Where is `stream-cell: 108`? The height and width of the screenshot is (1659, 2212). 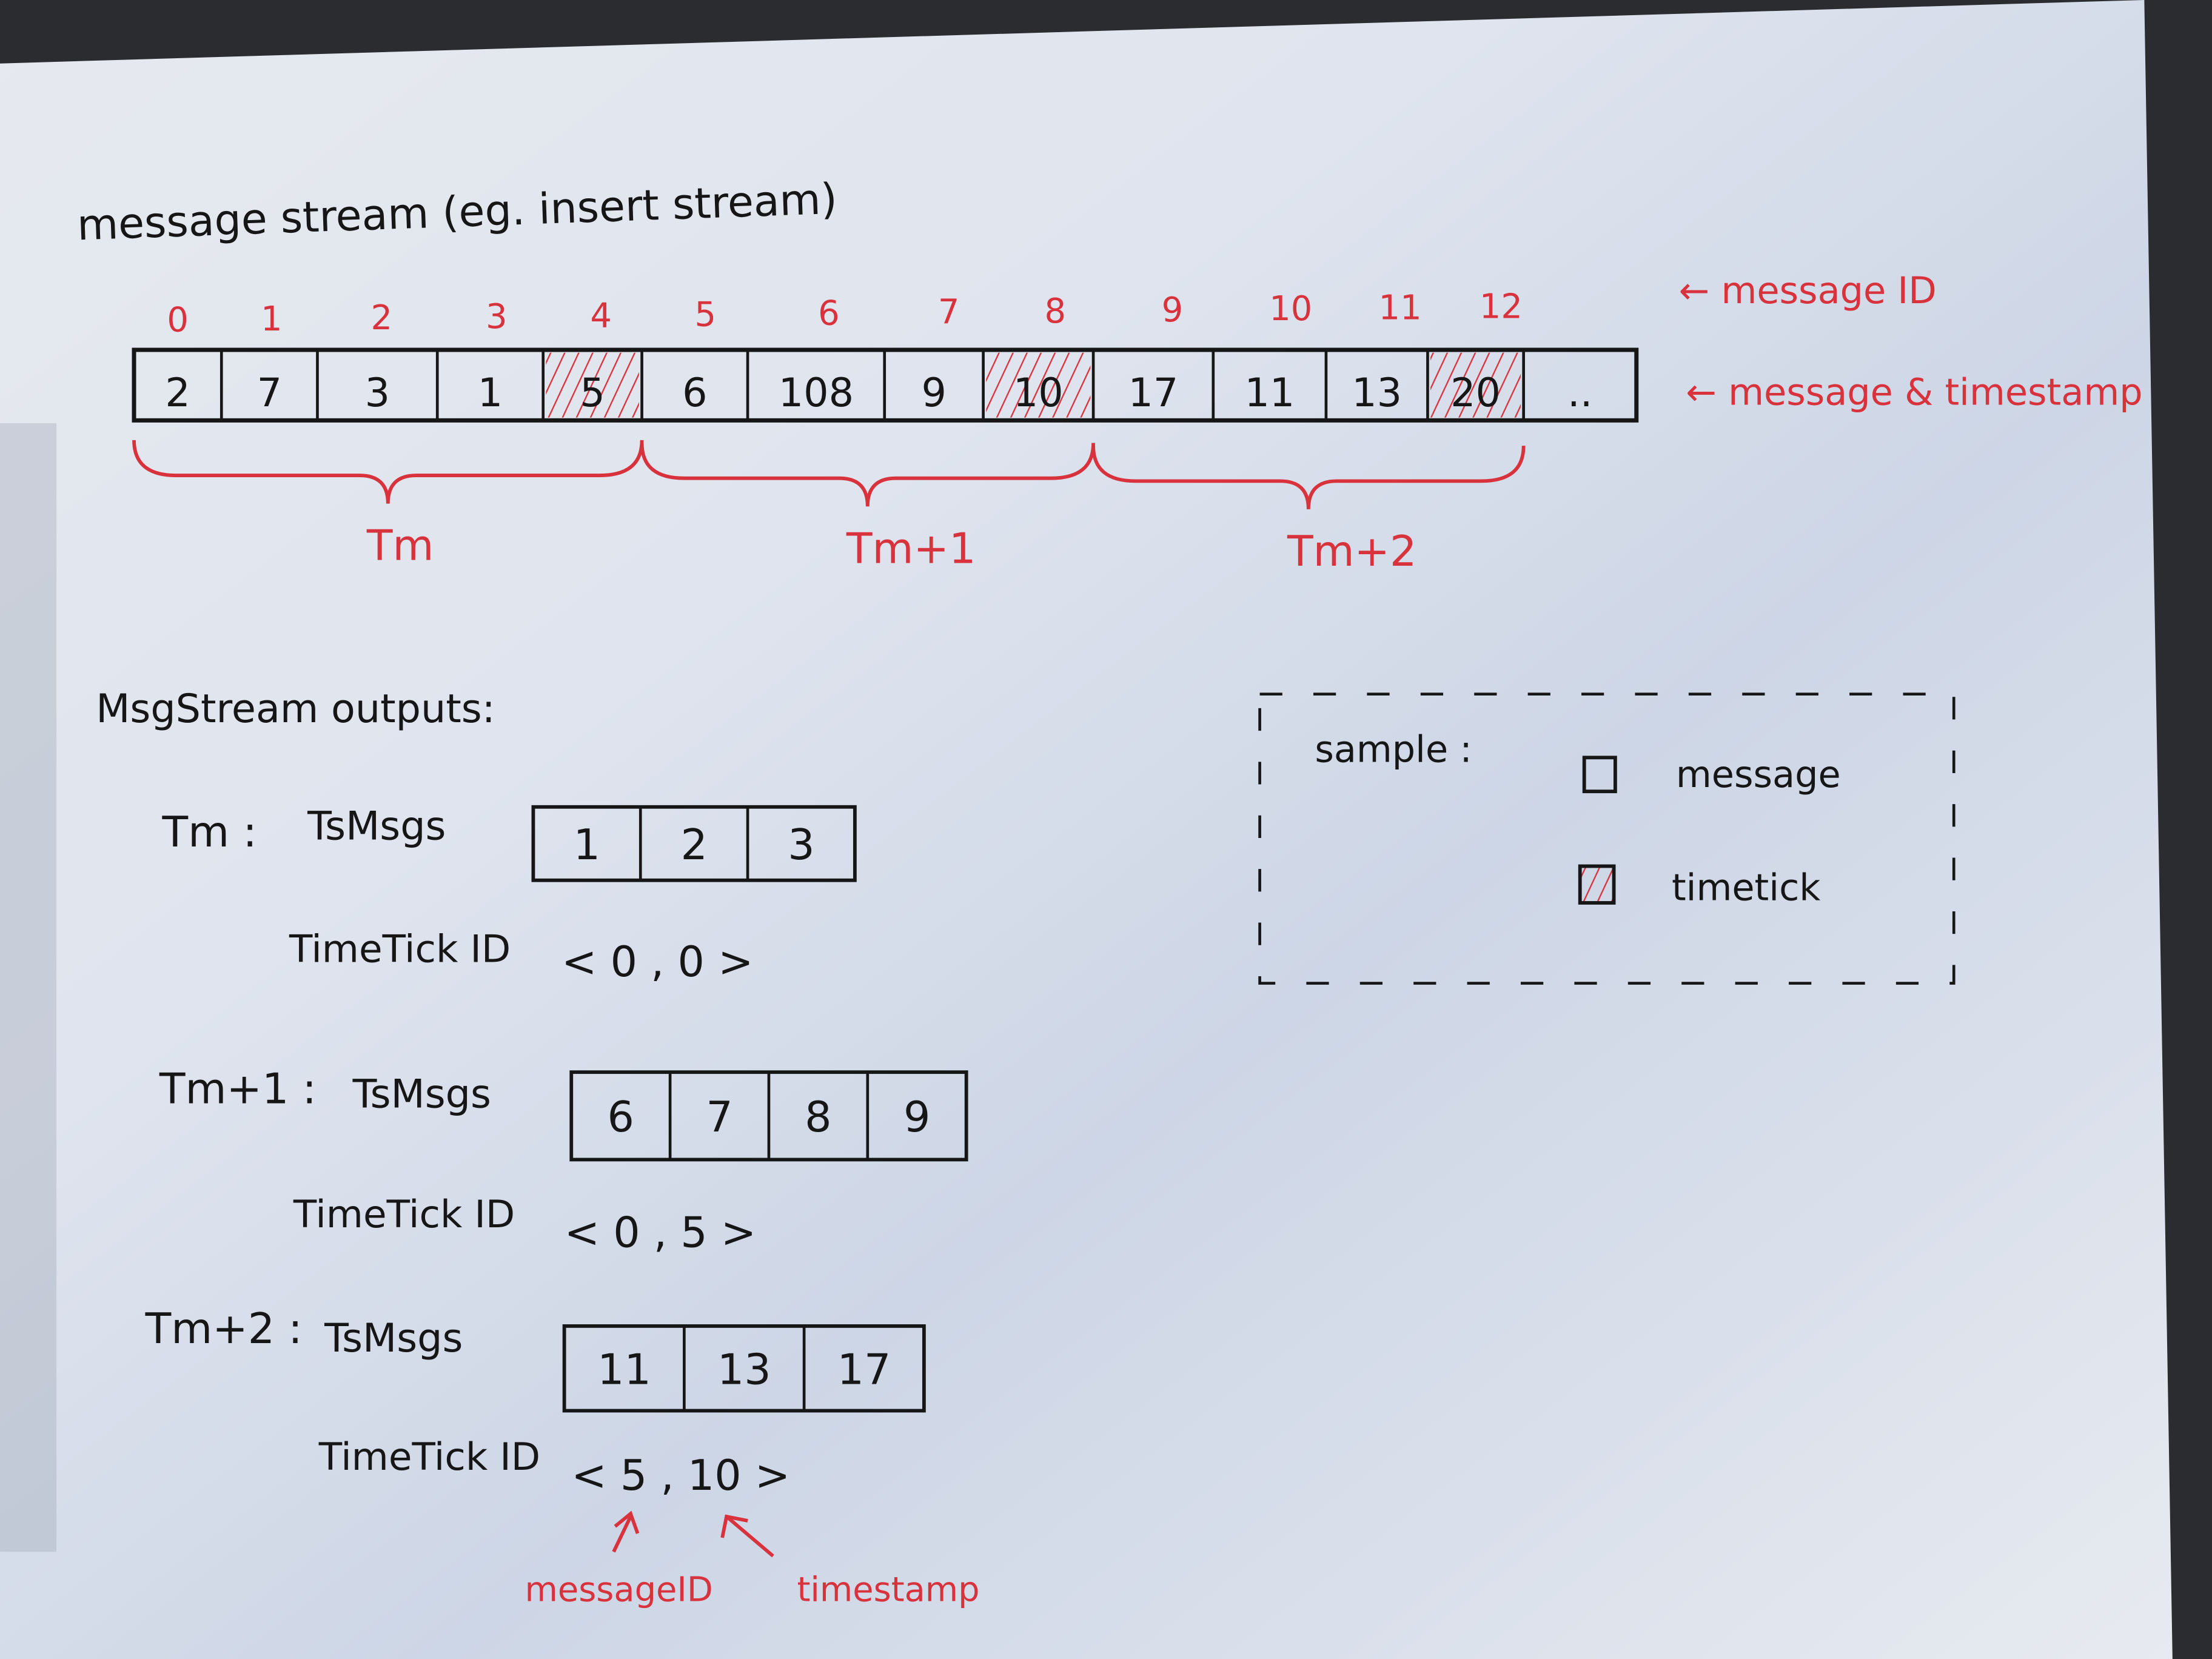
stream-cell: 108 is located at coordinates (800, 385).